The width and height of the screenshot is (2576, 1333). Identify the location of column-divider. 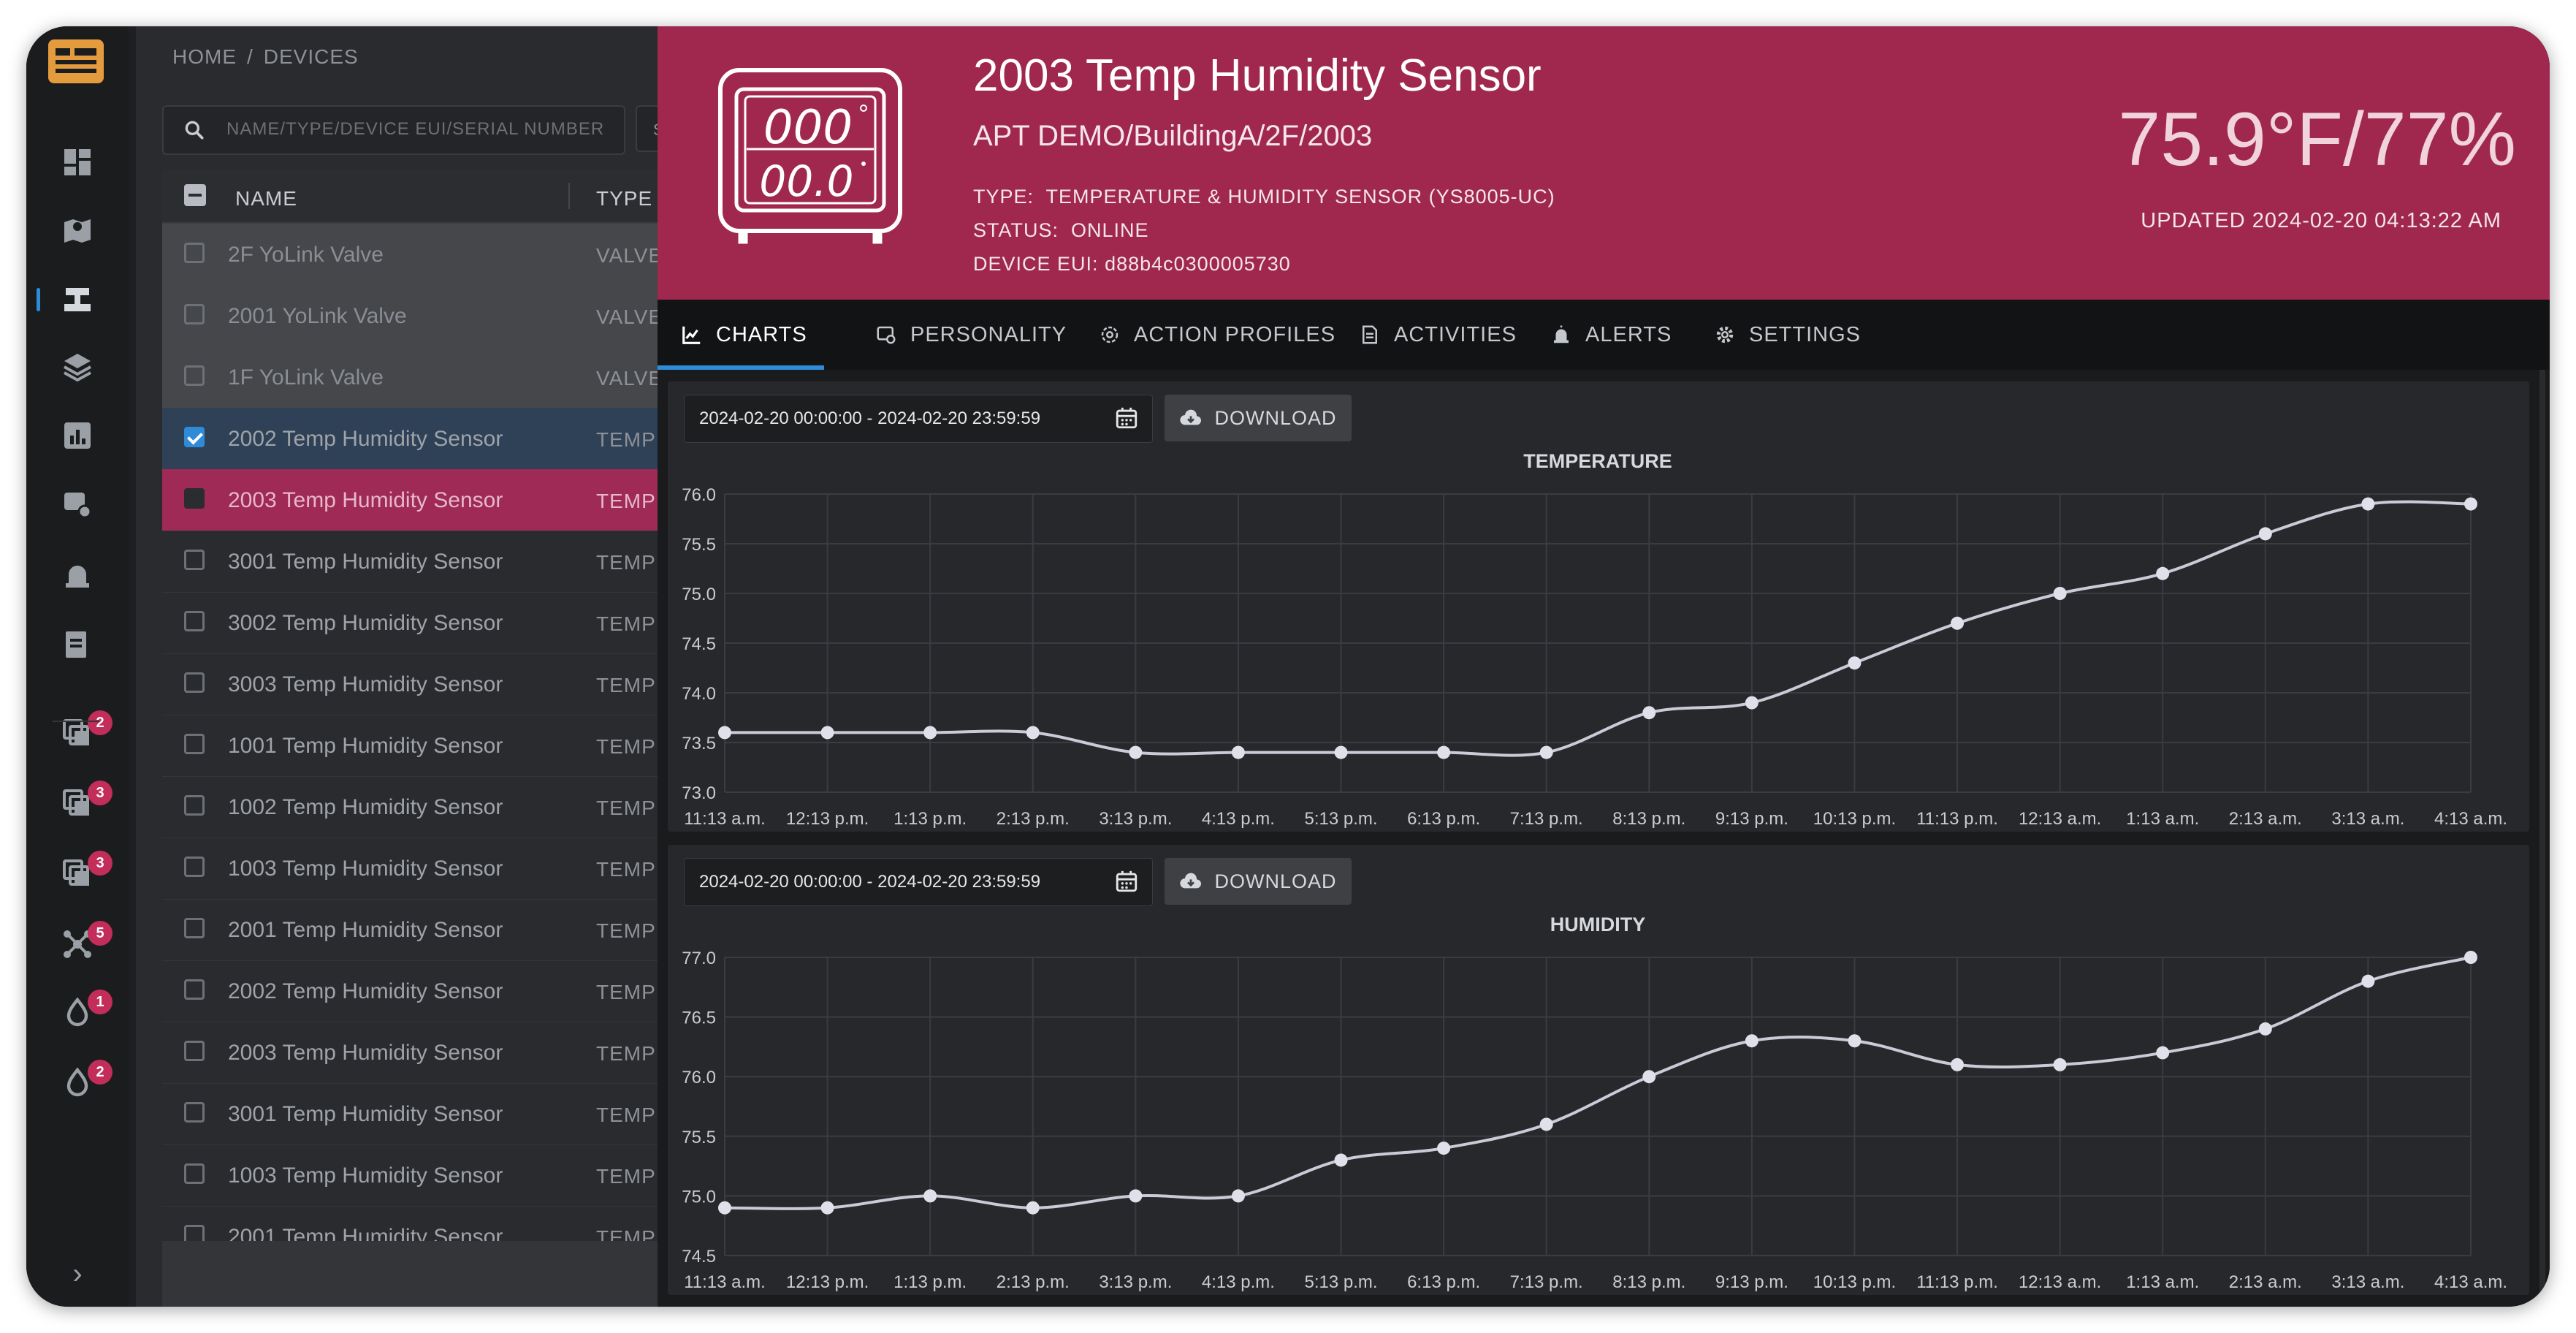
(569, 196).